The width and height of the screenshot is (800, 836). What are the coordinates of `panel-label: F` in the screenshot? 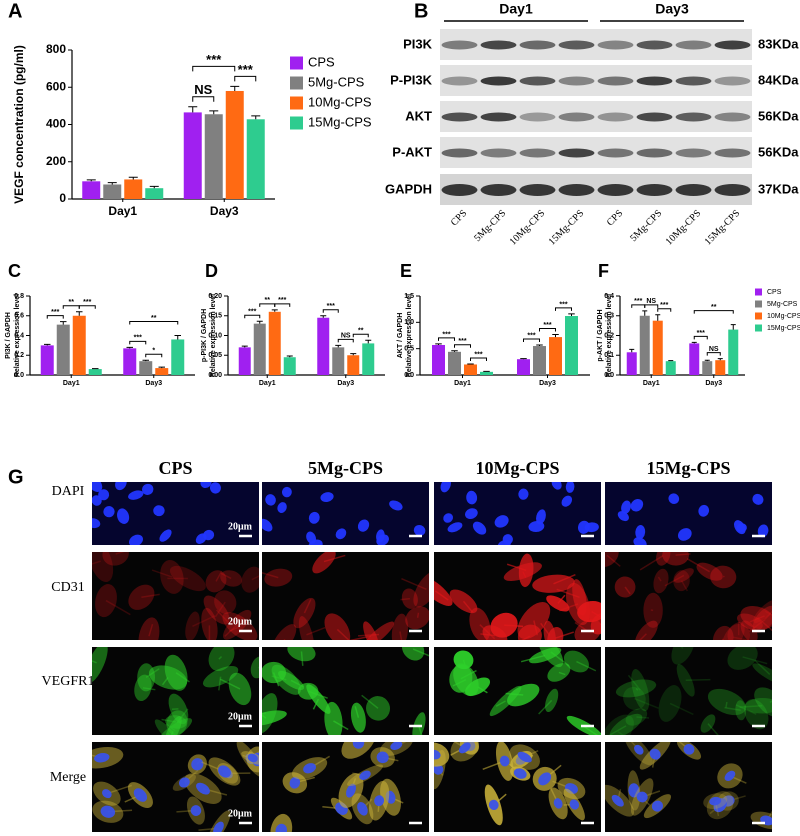 It's located at (603, 271).